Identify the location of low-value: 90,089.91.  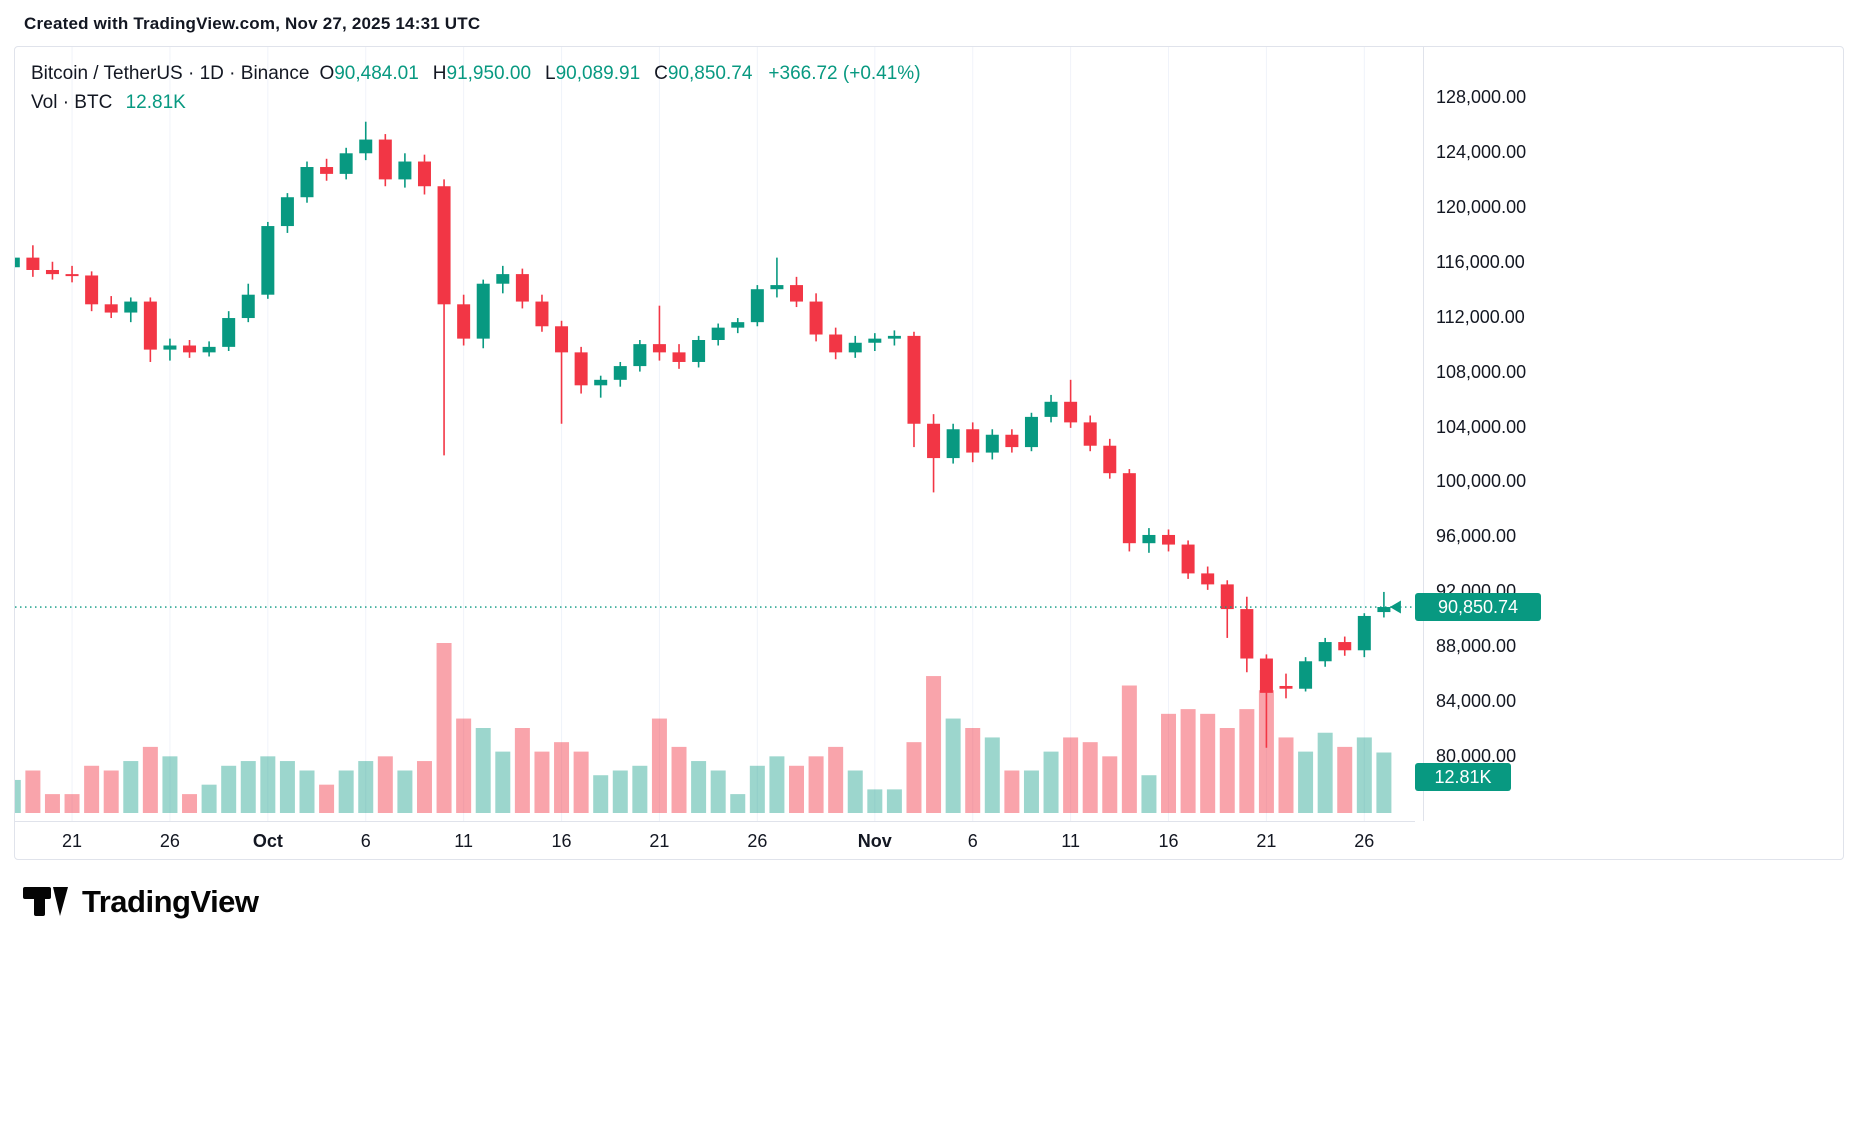
(598, 73).